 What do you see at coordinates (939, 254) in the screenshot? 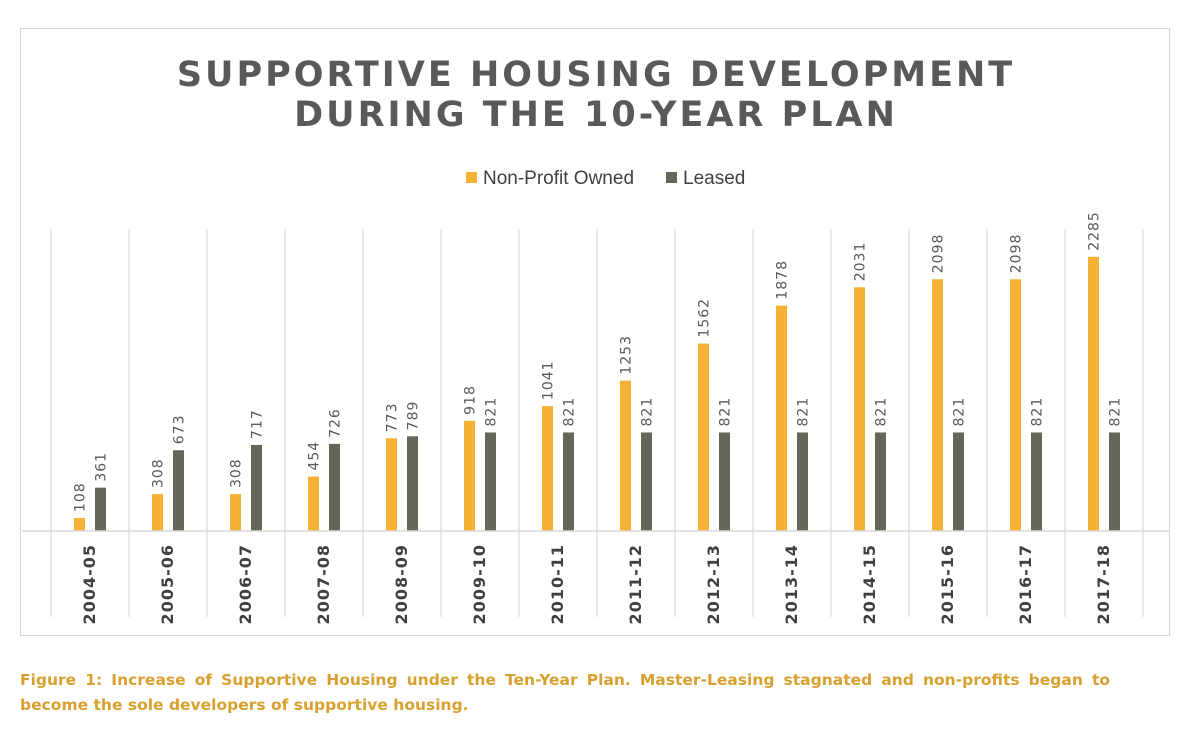
I see `data-label-non-profit-owned-2015-16: 2098` at bounding box center [939, 254].